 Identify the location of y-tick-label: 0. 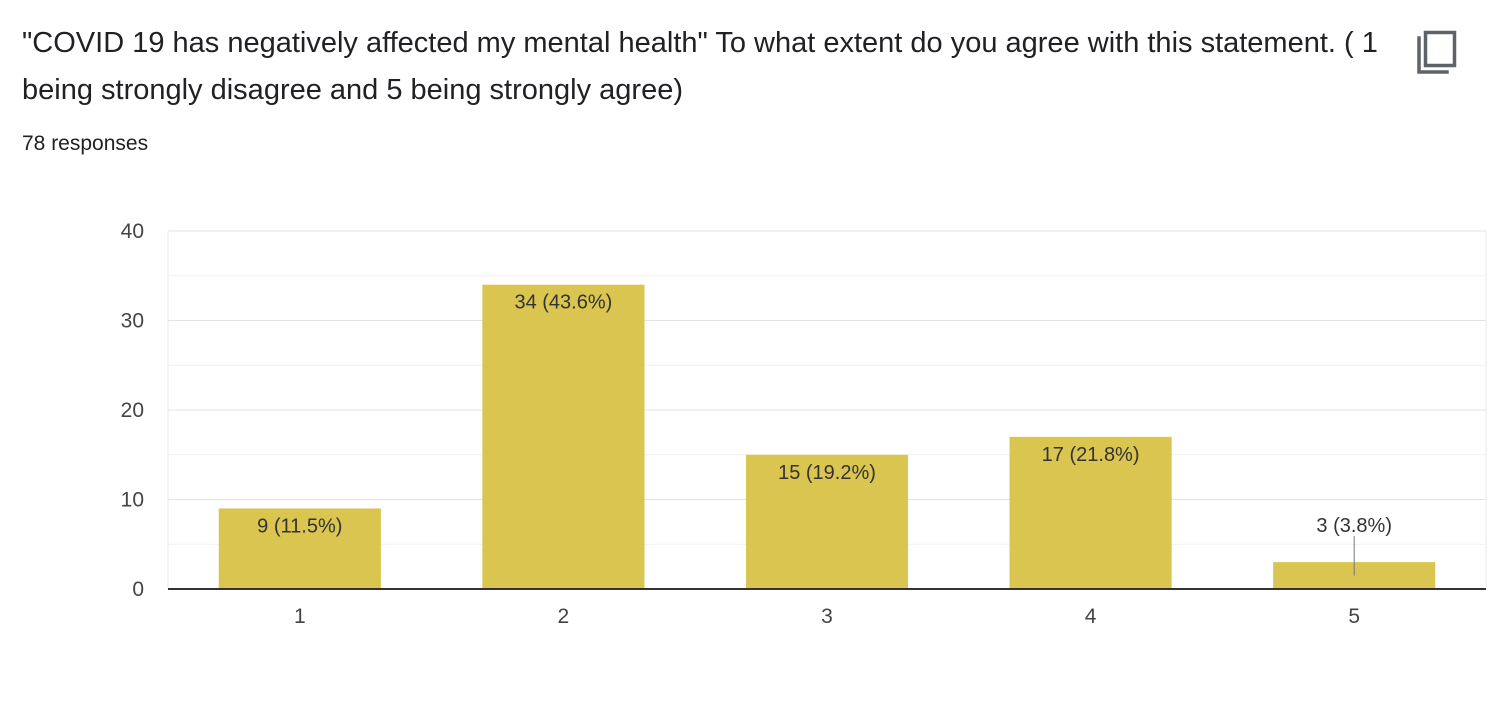
(138, 589).